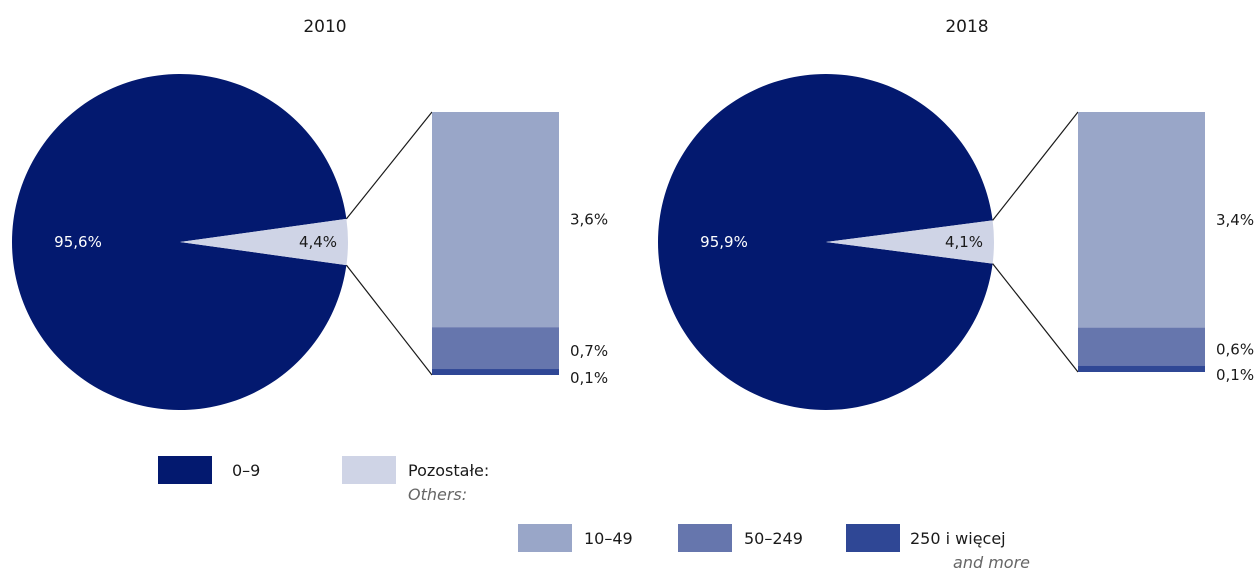 Image resolution: width=1259 pixels, height=570 pixels. Describe the element at coordinates (437, 494) in the screenshot. I see `legend-label-others-en: Others:` at that location.